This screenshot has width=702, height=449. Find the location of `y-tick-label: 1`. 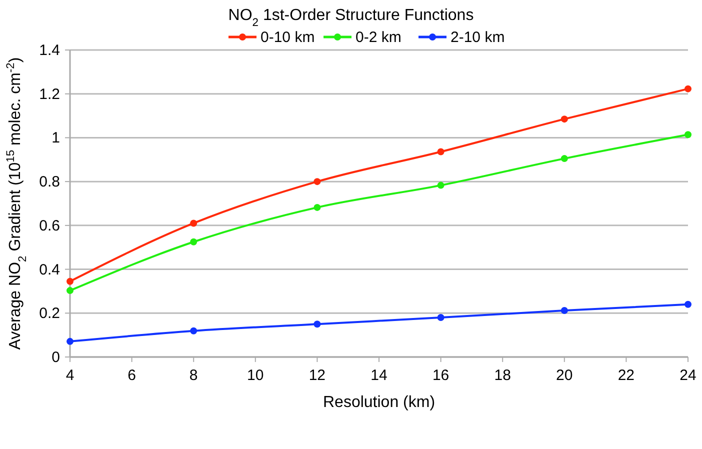

y-tick-label: 1 is located at coordinates (56, 138).